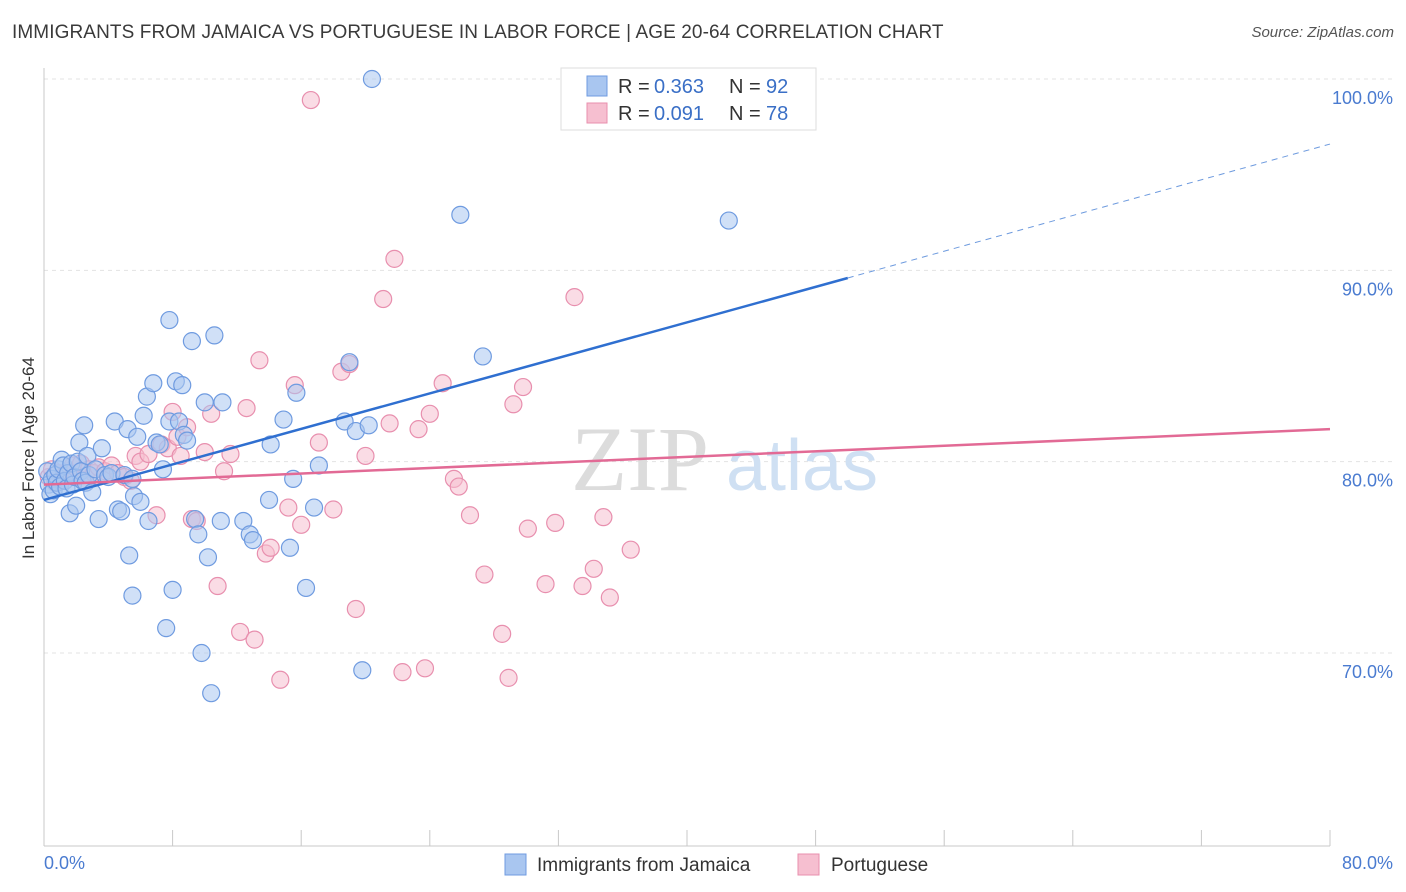 The image size is (1406, 892). I want to click on y-tick-label-100: 100.0%, so click(1362, 98).